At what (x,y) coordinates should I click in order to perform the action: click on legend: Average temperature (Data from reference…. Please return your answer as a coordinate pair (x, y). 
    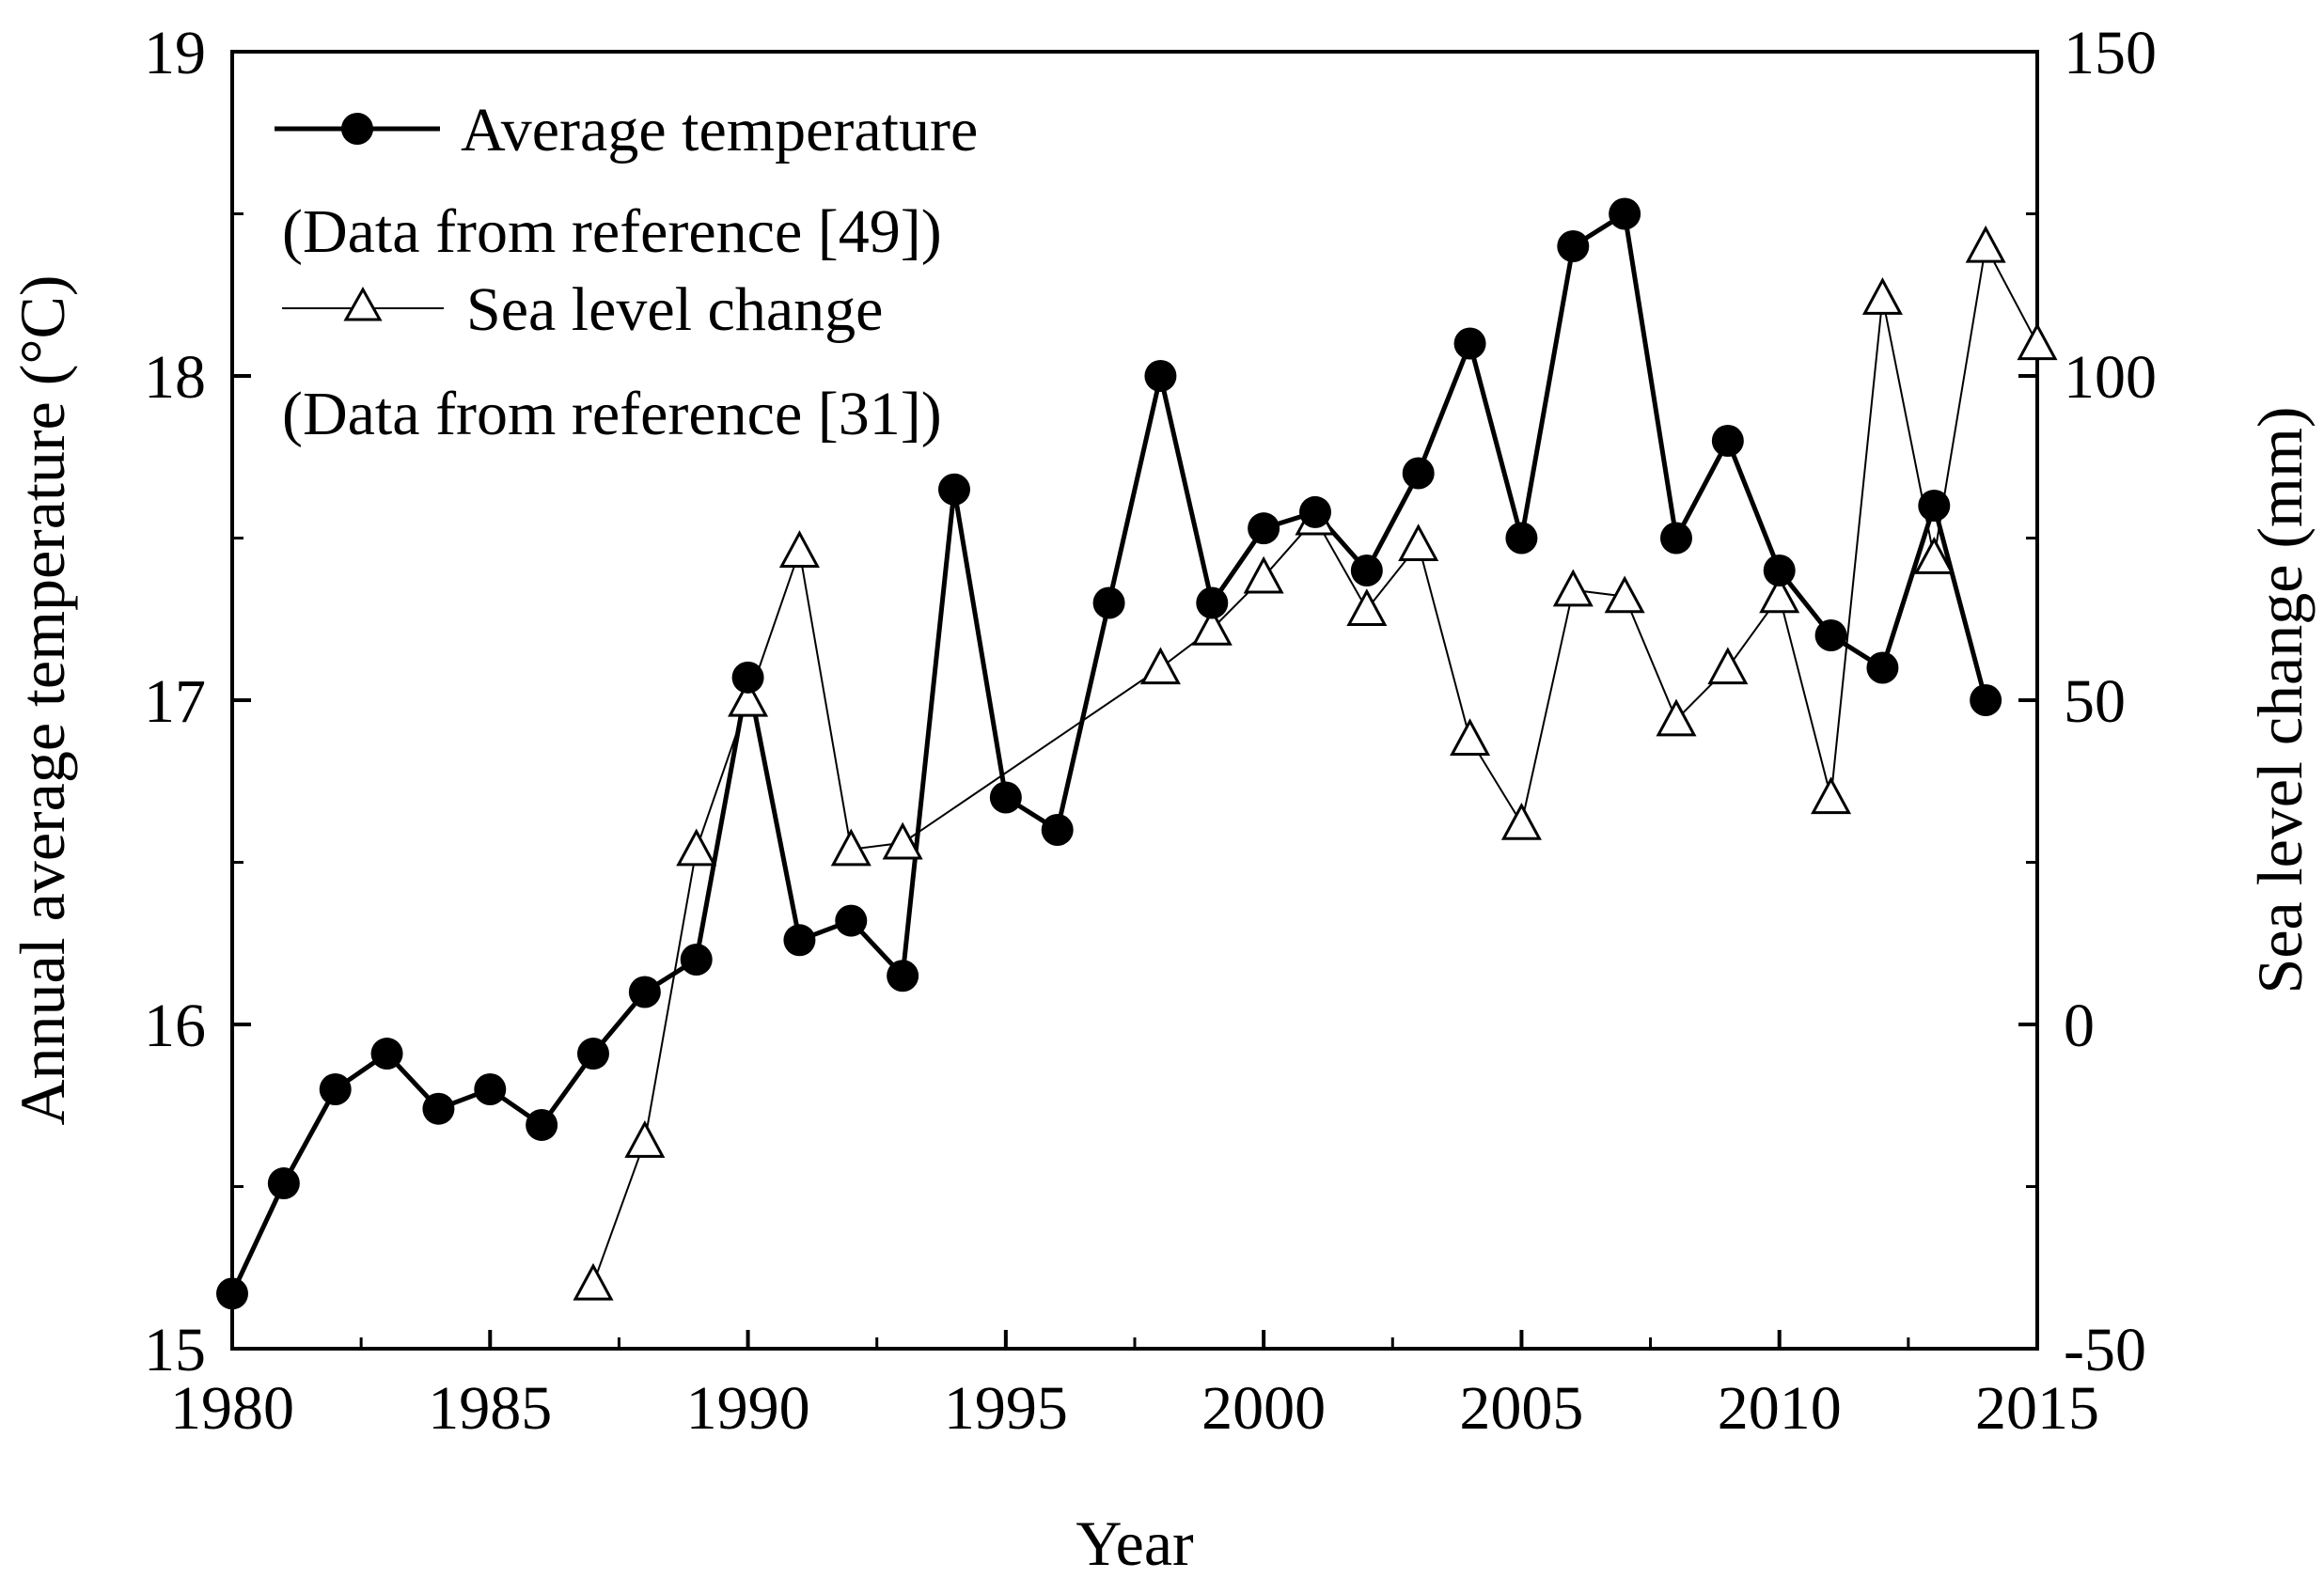
    Looking at the image, I should click on (626, 272).